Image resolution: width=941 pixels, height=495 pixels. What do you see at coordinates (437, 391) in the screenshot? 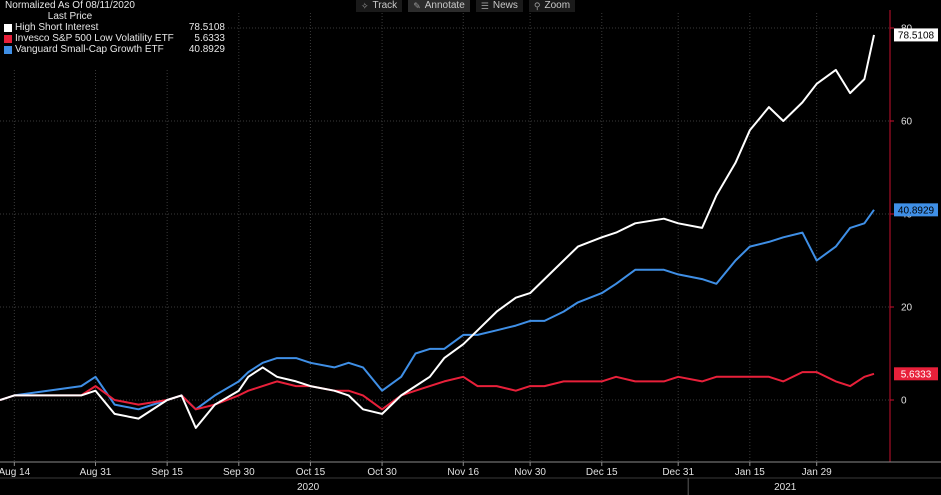
I see `series-low-volatility-etf` at bounding box center [437, 391].